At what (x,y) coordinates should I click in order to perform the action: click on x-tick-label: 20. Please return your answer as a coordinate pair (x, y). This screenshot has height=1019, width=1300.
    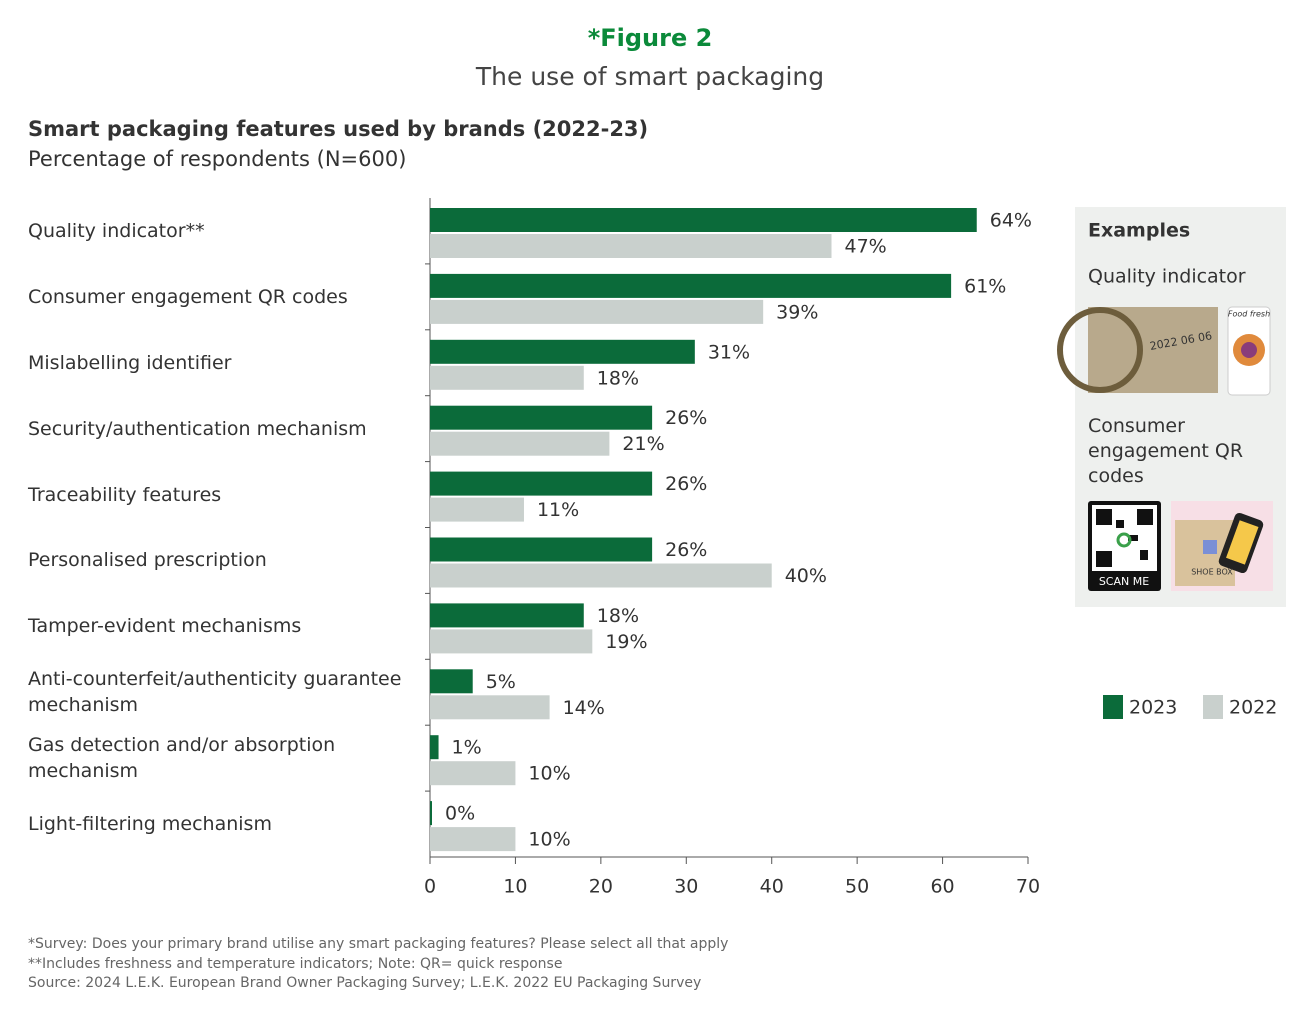
    Looking at the image, I should click on (601, 887).